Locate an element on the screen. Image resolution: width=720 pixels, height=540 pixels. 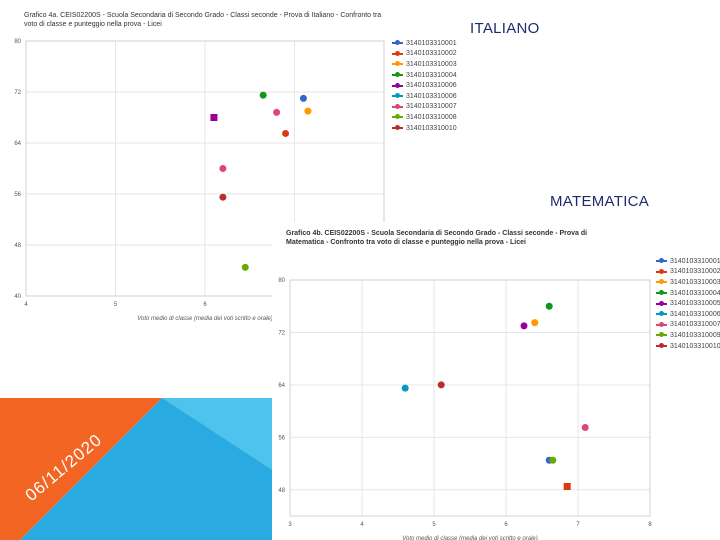
legend-label: 3140103310005 is located at coordinates (695, 304).